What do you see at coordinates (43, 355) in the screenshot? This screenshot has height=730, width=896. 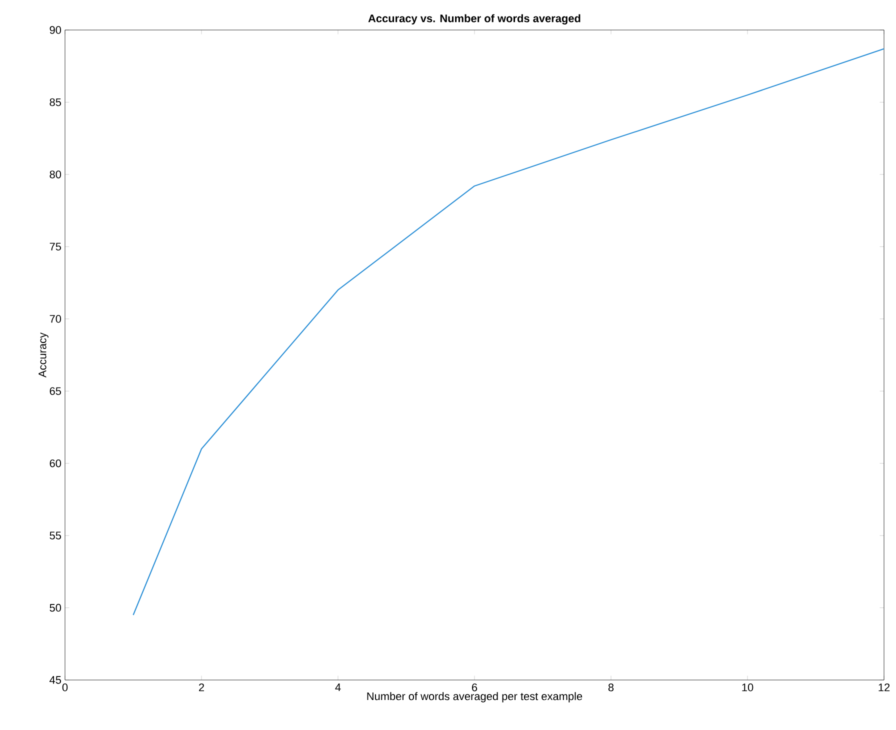 I see `y-axis-title: Accuracy` at bounding box center [43, 355].